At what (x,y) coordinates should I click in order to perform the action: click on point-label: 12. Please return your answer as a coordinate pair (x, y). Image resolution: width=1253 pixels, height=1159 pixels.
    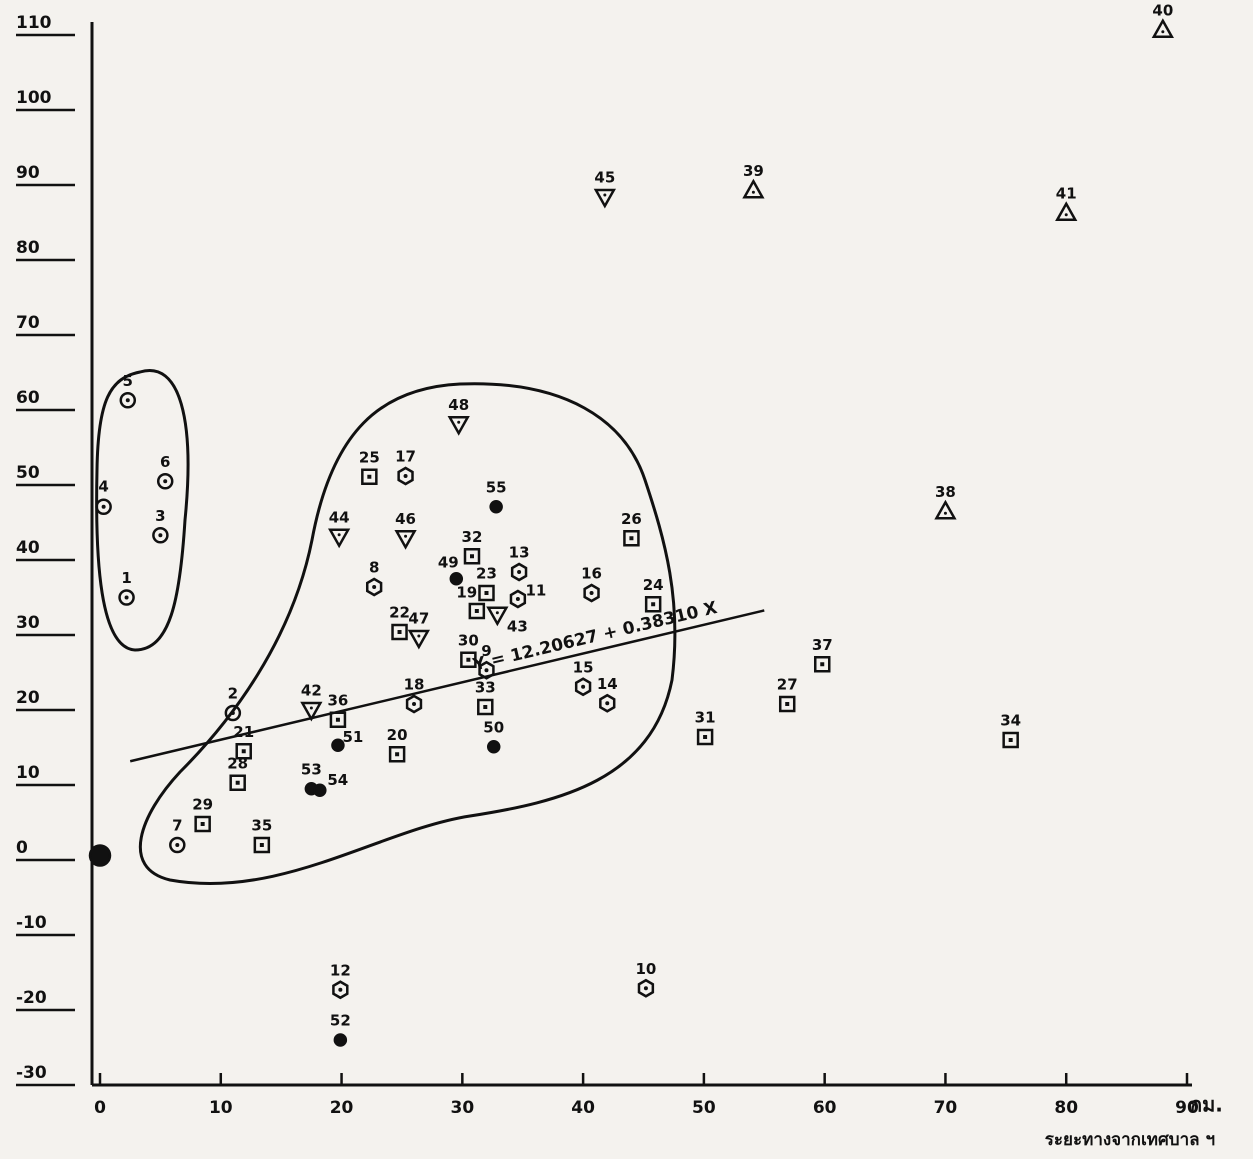
    Looking at the image, I should click on (340, 970).